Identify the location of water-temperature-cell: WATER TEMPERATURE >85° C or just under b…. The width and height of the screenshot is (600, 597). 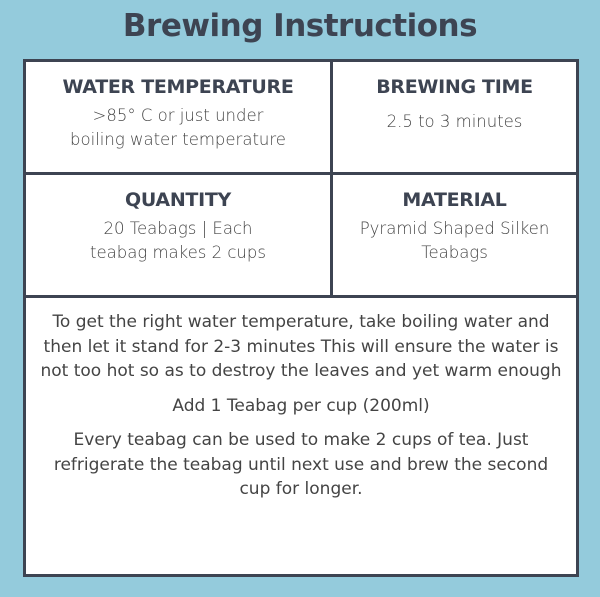
(178, 114).